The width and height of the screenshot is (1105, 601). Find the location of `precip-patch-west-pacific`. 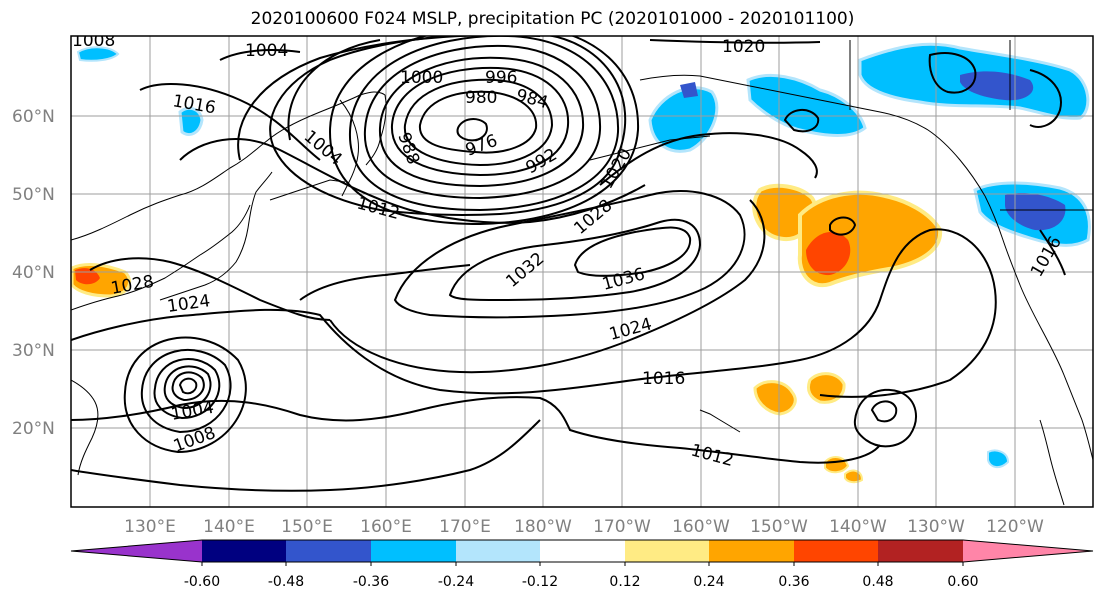

precip-patch-west-pacific is located at coordinates (191, 121).